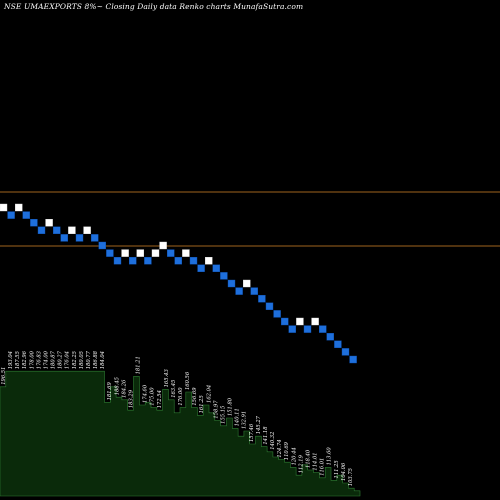 This screenshot has height=500, width=500. Describe the element at coordinates (202, 404) in the screenshot. I see `price-label: 161.25` at that location.